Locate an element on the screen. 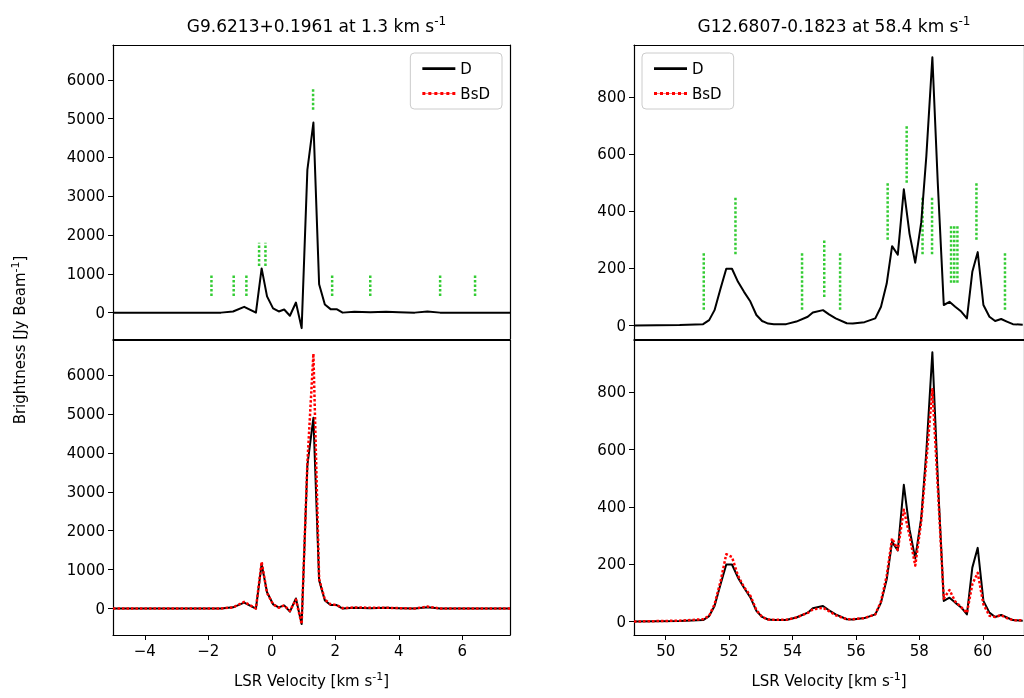 The image size is (1024, 698). y-axis-title: Brightness [Jy Beam-1] is located at coordinates (19, 340).